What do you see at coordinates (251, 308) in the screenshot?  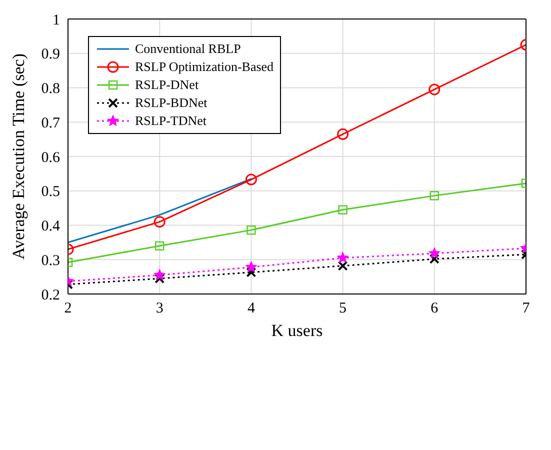 I see `x-tick-label: 4` at bounding box center [251, 308].